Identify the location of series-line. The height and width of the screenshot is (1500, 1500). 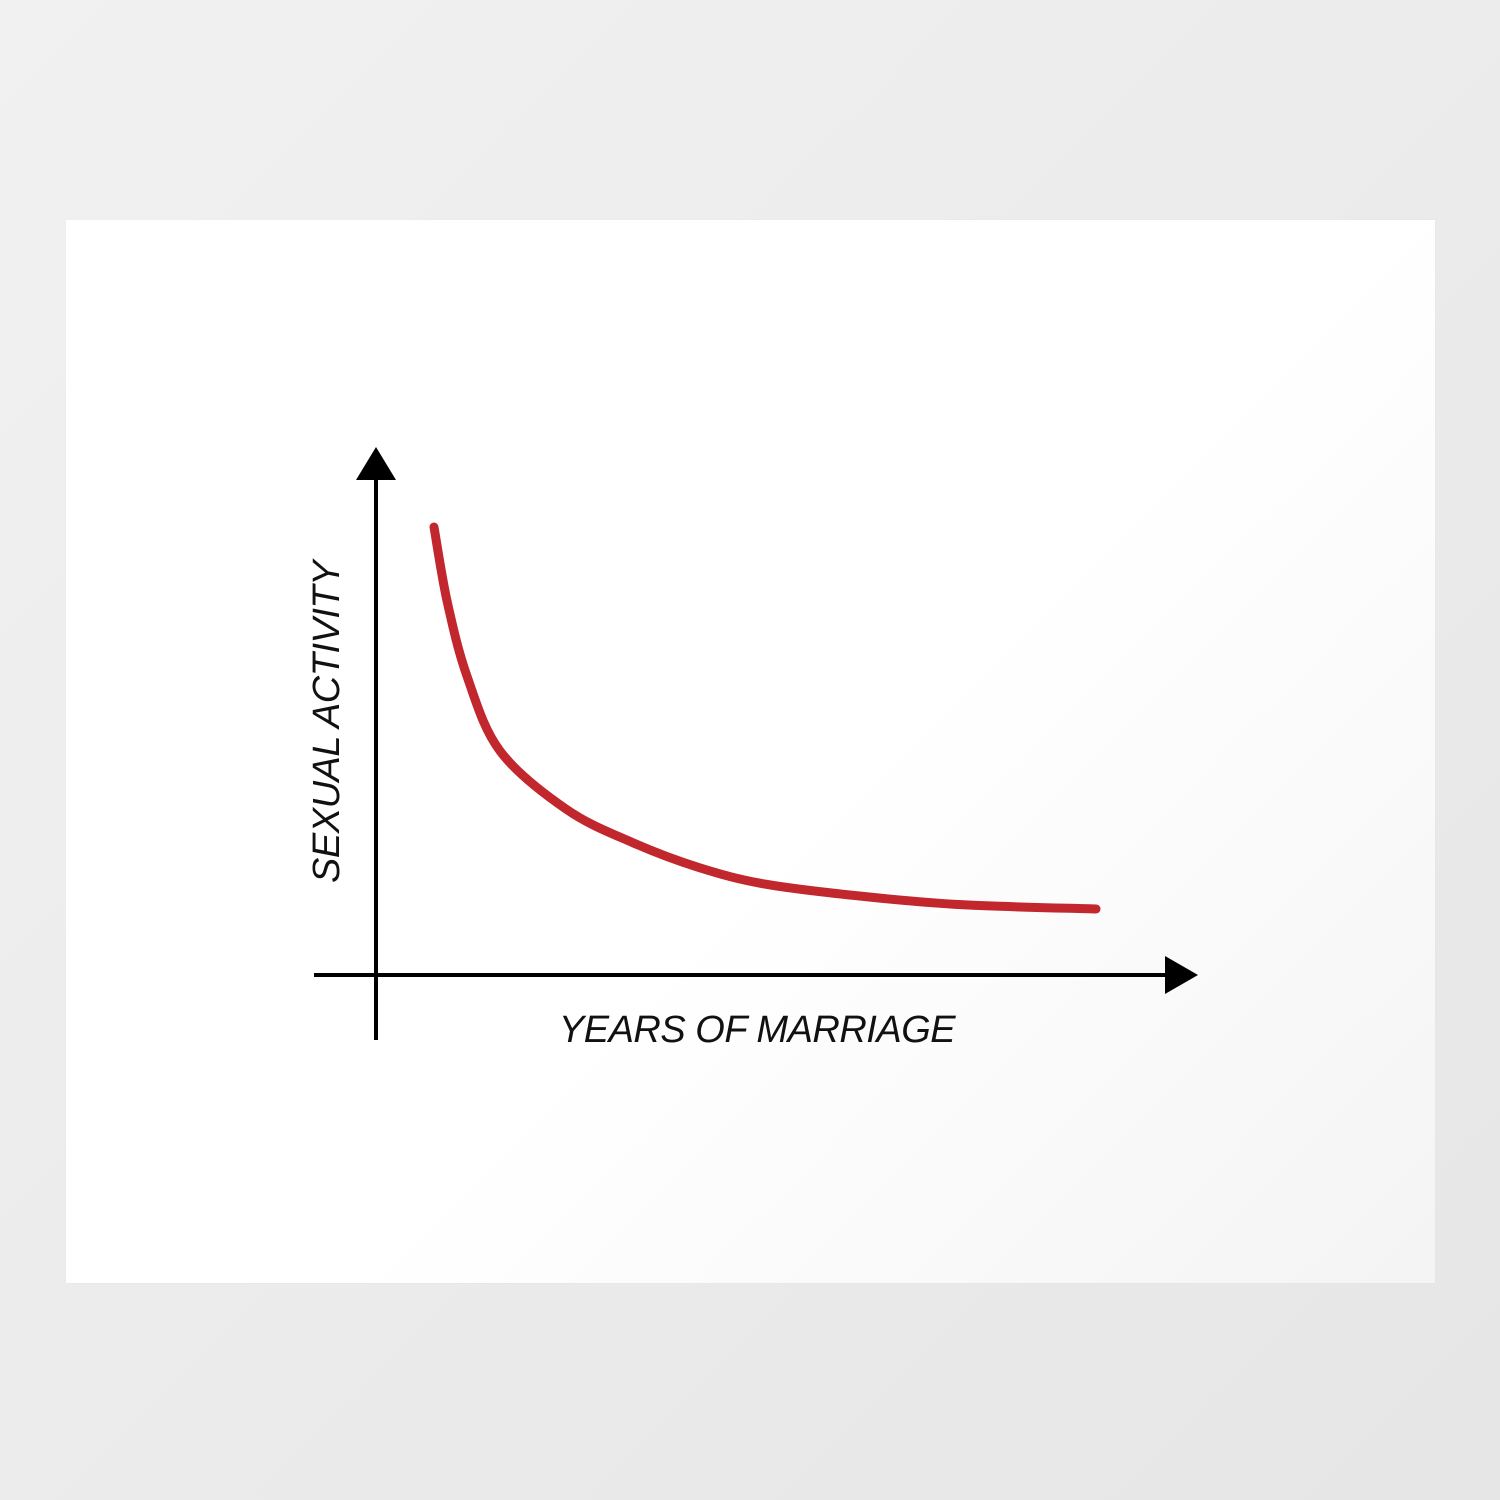
(765, 718).